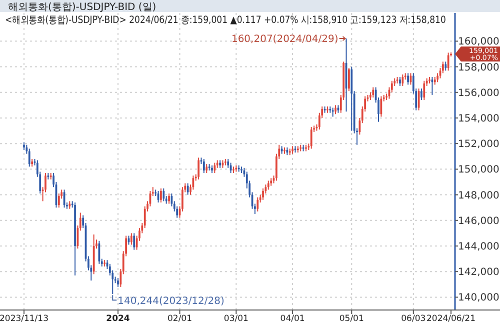 The height and width of the screenshot is (324, 500). I want to click on x-tick-label: 02/01, so click(180, 319).